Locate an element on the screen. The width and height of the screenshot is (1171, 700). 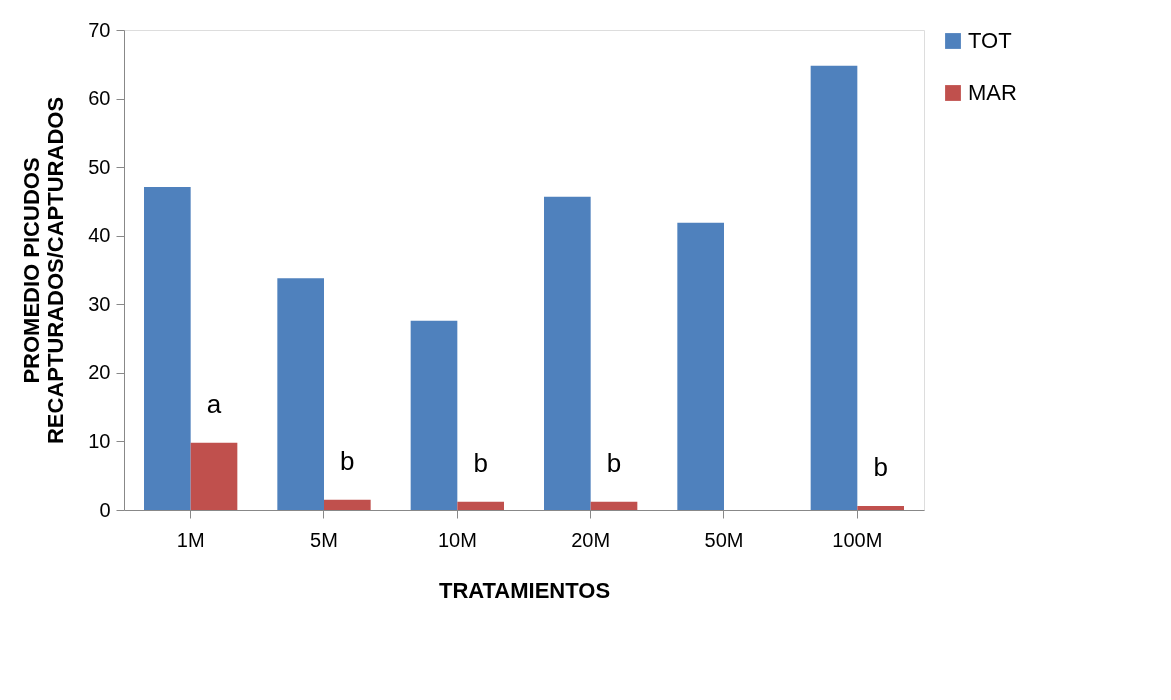
y-tick-label: 10 is located at coordinates (99, 440).